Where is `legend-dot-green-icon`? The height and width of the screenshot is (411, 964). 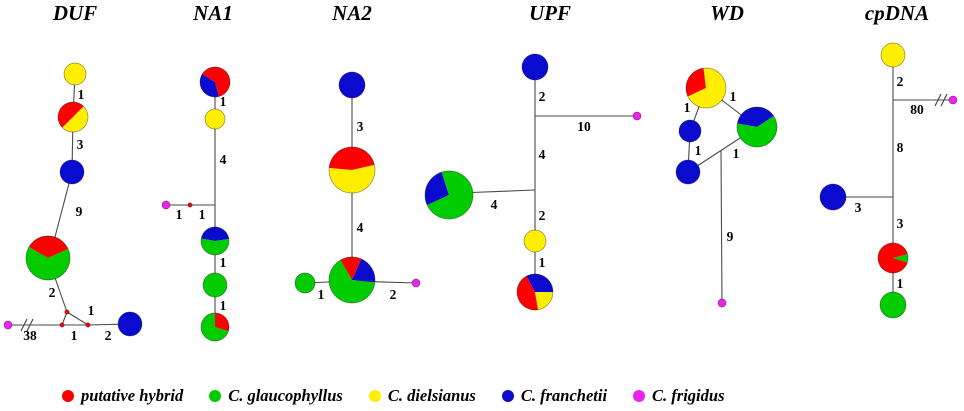 legend-dot-green-icon is located at coordinates (215, 396).